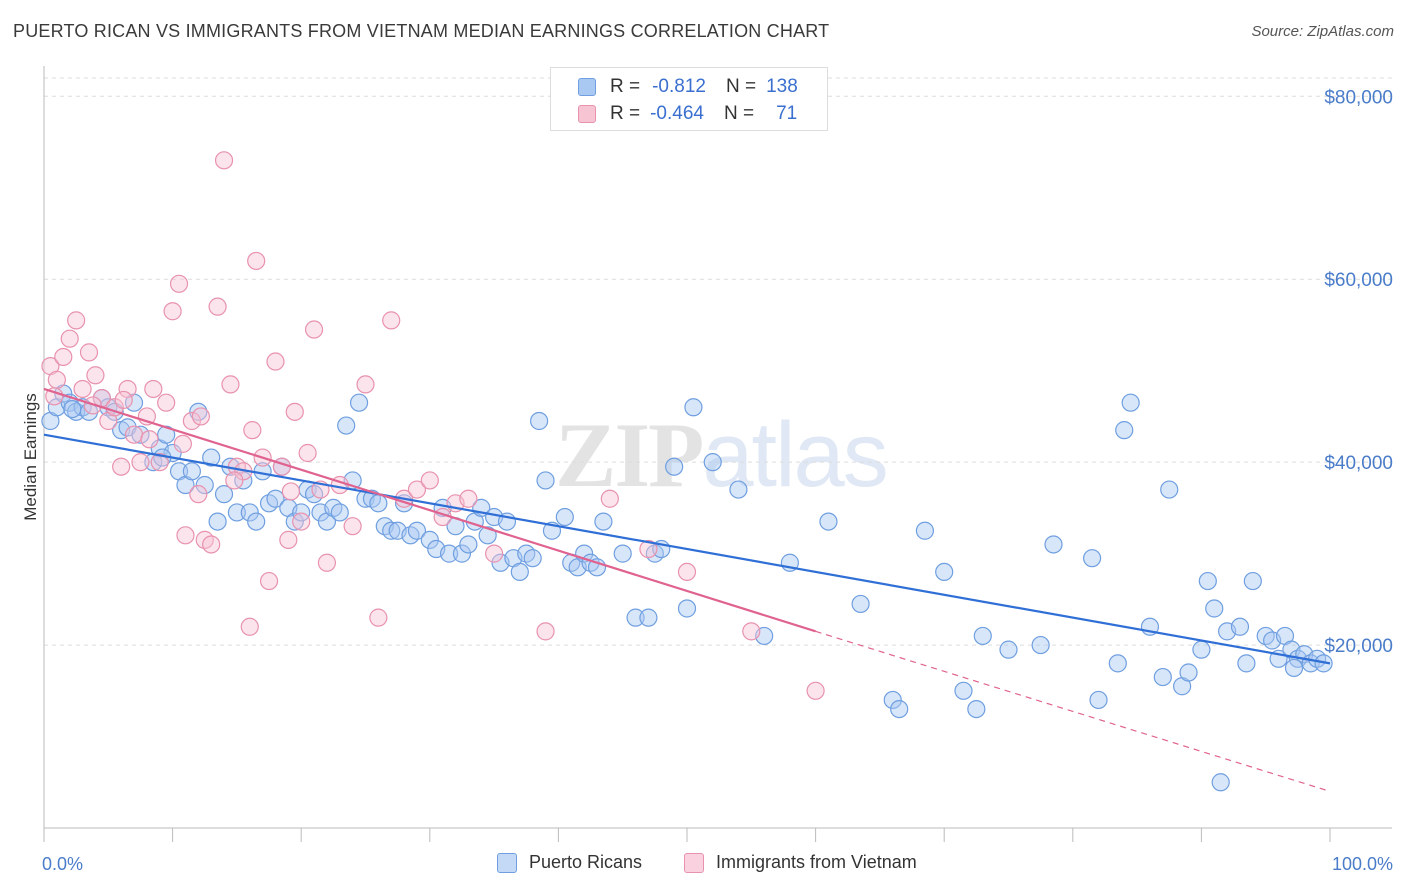 This screenshot has width=1406, height=892. What do you see at coordinates (1358, 97) in the screenshot?
I see `y-tick-label: $80,000` at bounding box center [1358, 97].